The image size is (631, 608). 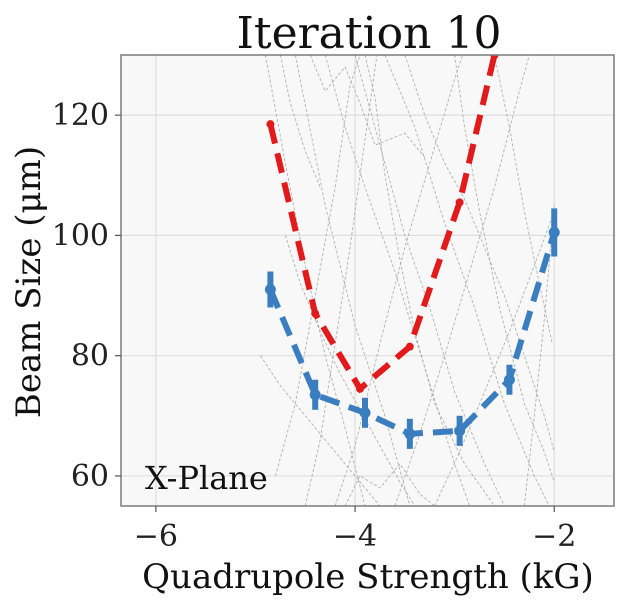 I want to click on y-tick-label-2: 100, so click(x=80, y=235).